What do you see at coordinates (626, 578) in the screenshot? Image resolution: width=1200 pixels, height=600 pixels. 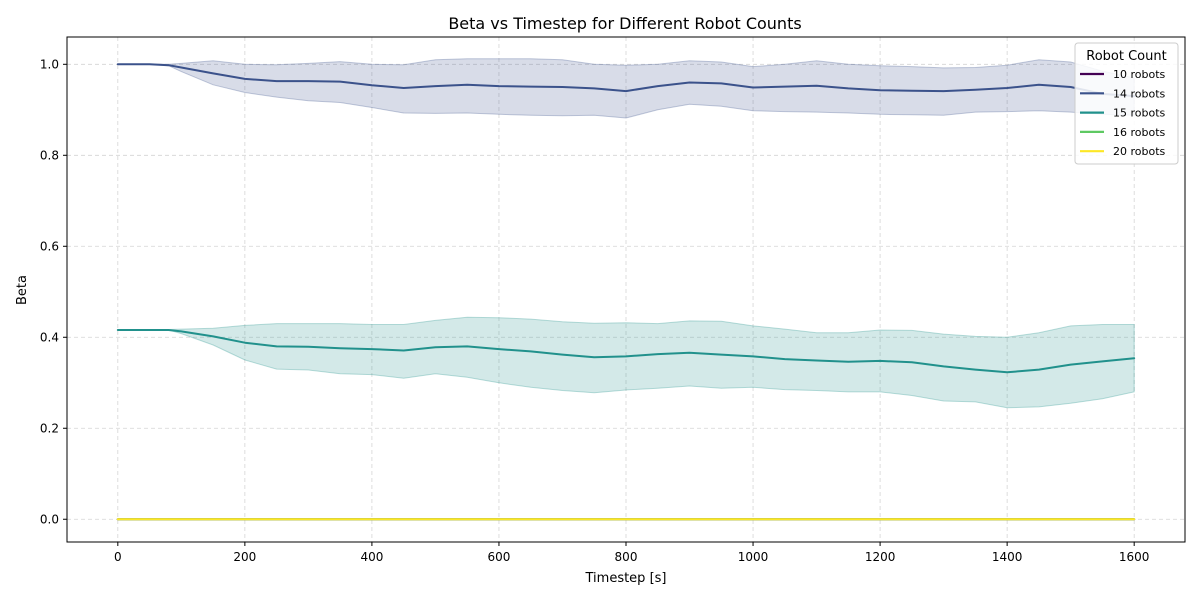 I see `x-axis-label: Timestep [s]` at bounding box center [626, 578].